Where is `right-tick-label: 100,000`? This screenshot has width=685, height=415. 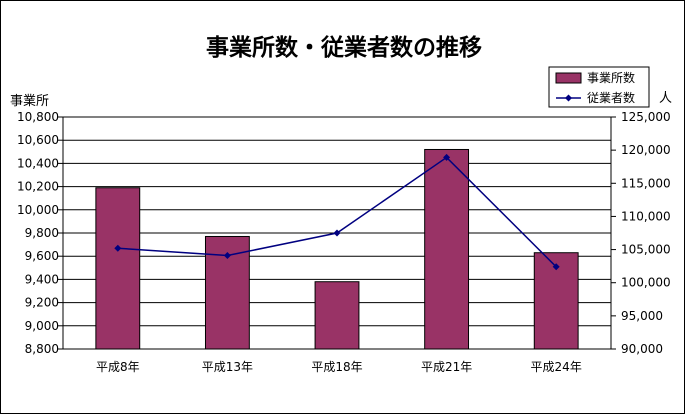
right-tick-label: 100,000 is located at coordinates (646, 283).